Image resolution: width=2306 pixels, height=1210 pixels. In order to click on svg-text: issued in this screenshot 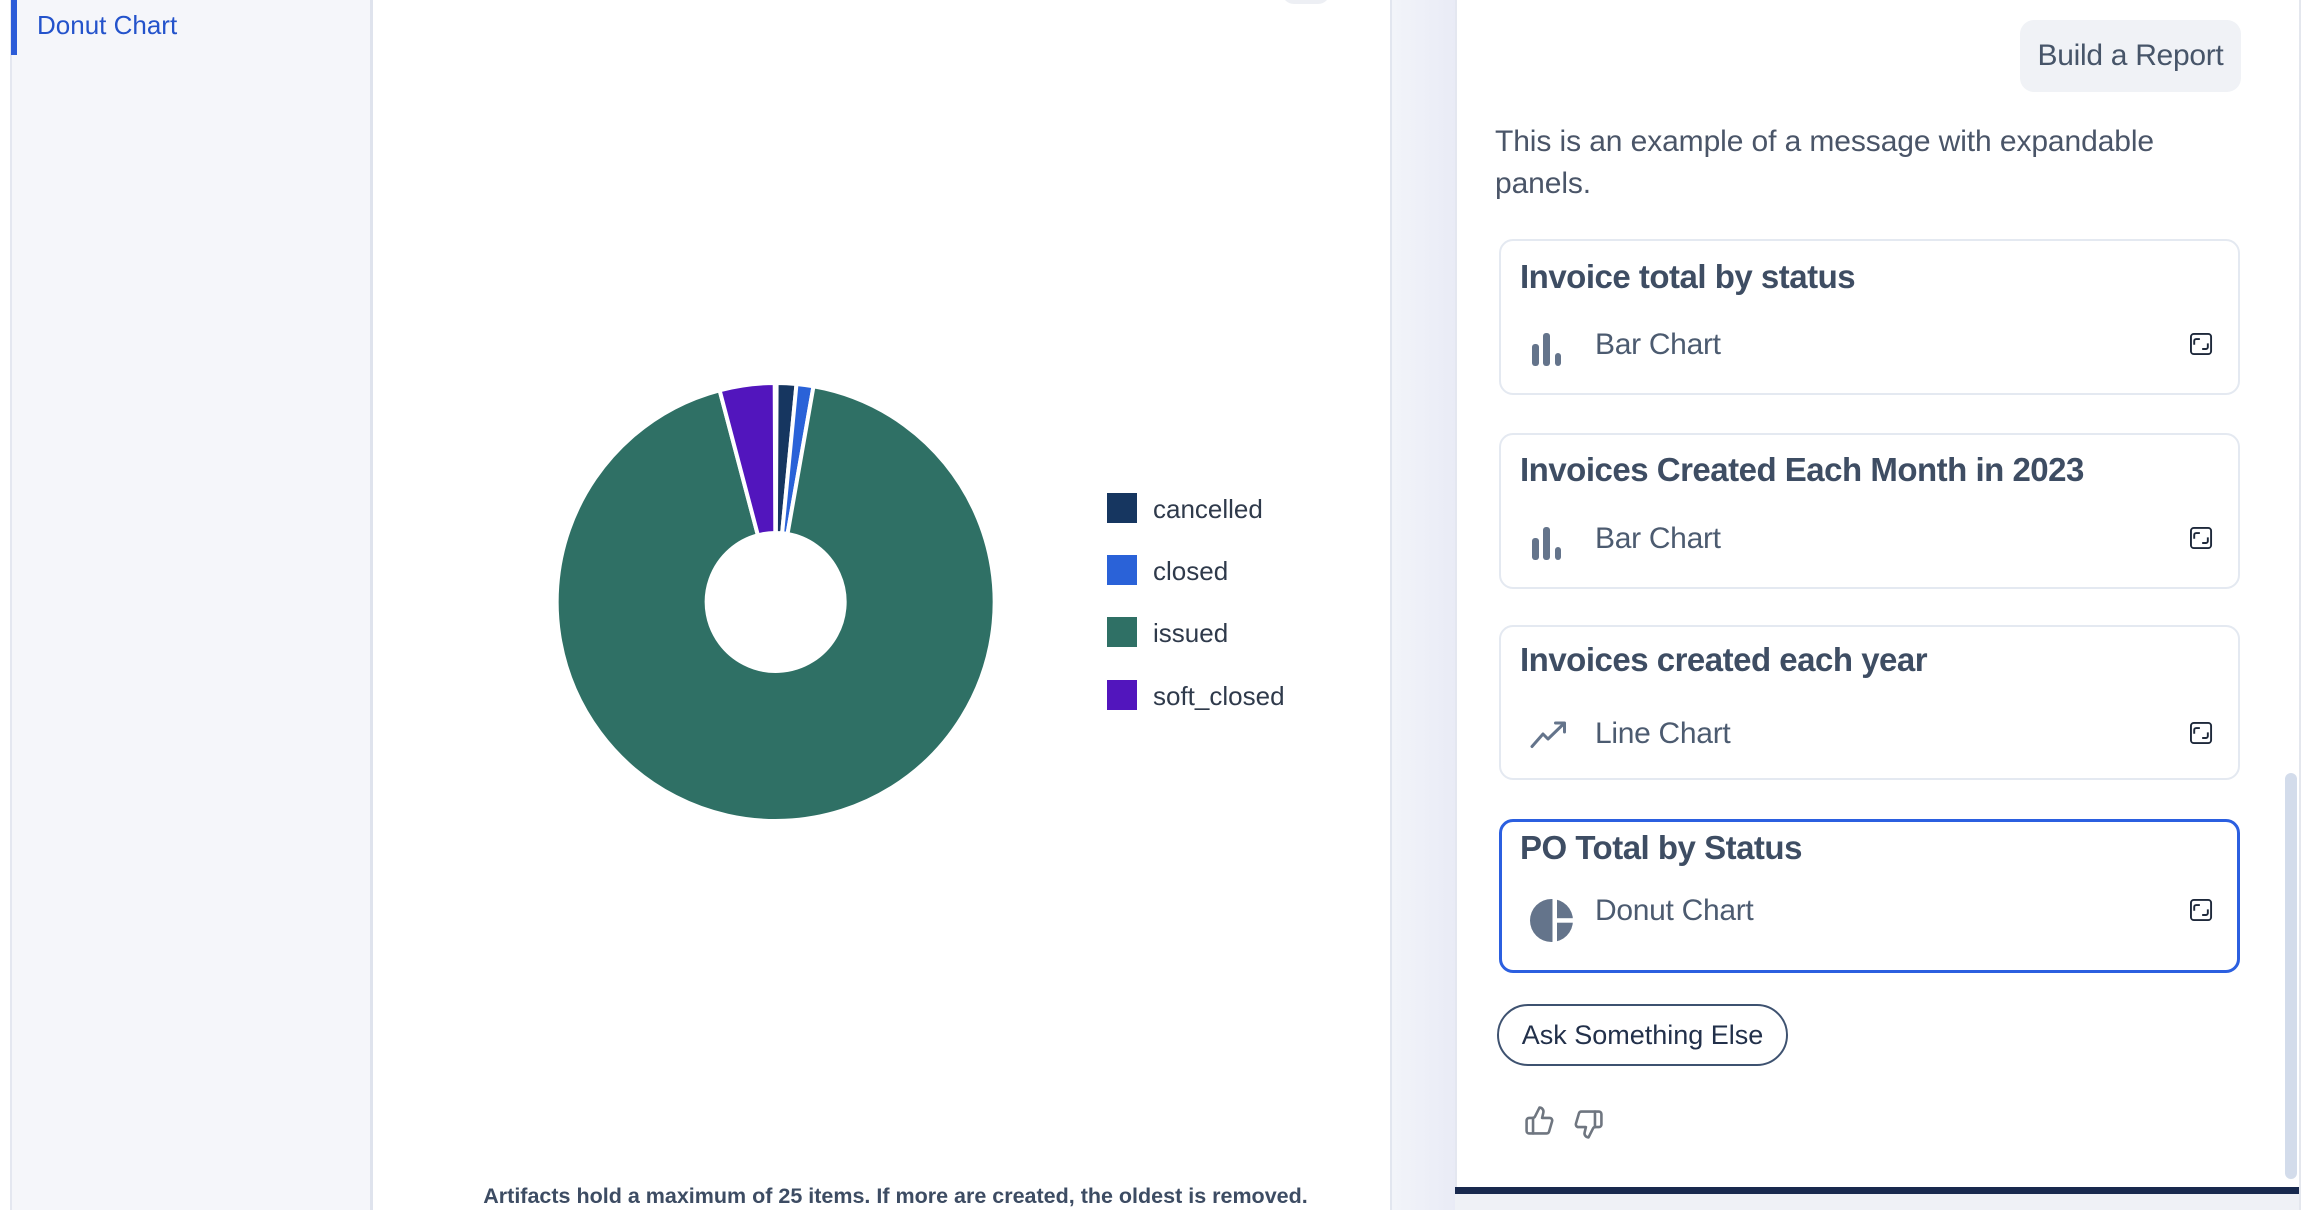, I will do `click(1190, 633)`.